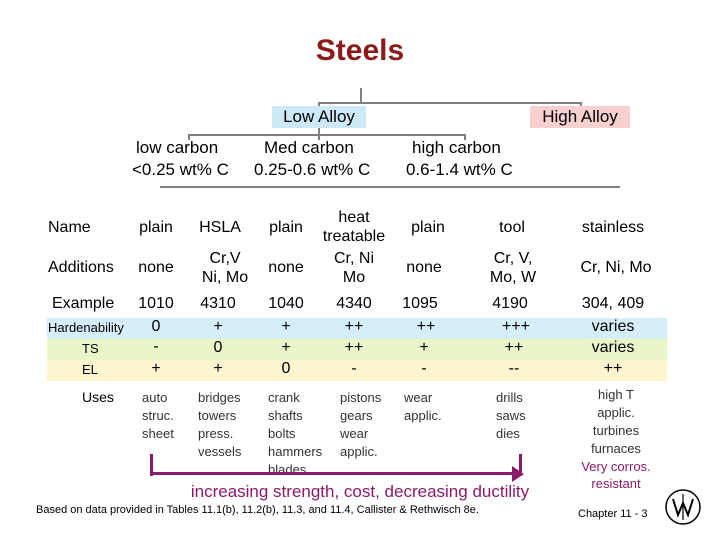 Image resolution: width=720 pixels, height=540 pixels. I want to click on row-label-additions: Additions, so click(81, 267).